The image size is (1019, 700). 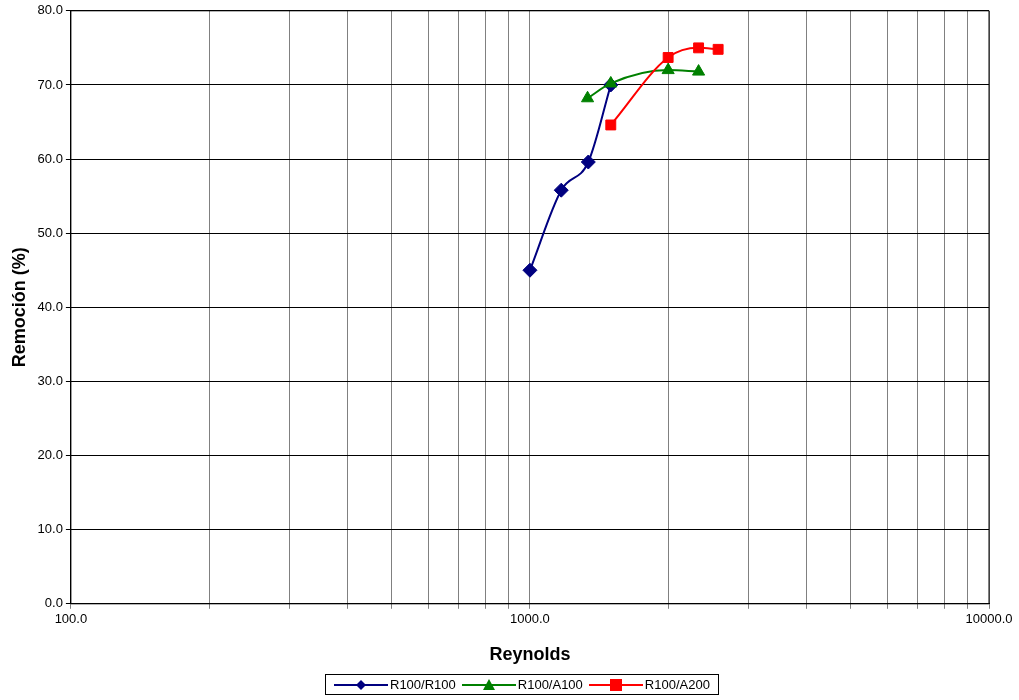 What do you see at coordinates (530, 654) in the screenshot?
I see `x-axis-title: Reynolds` at bounding box center [530, 654].